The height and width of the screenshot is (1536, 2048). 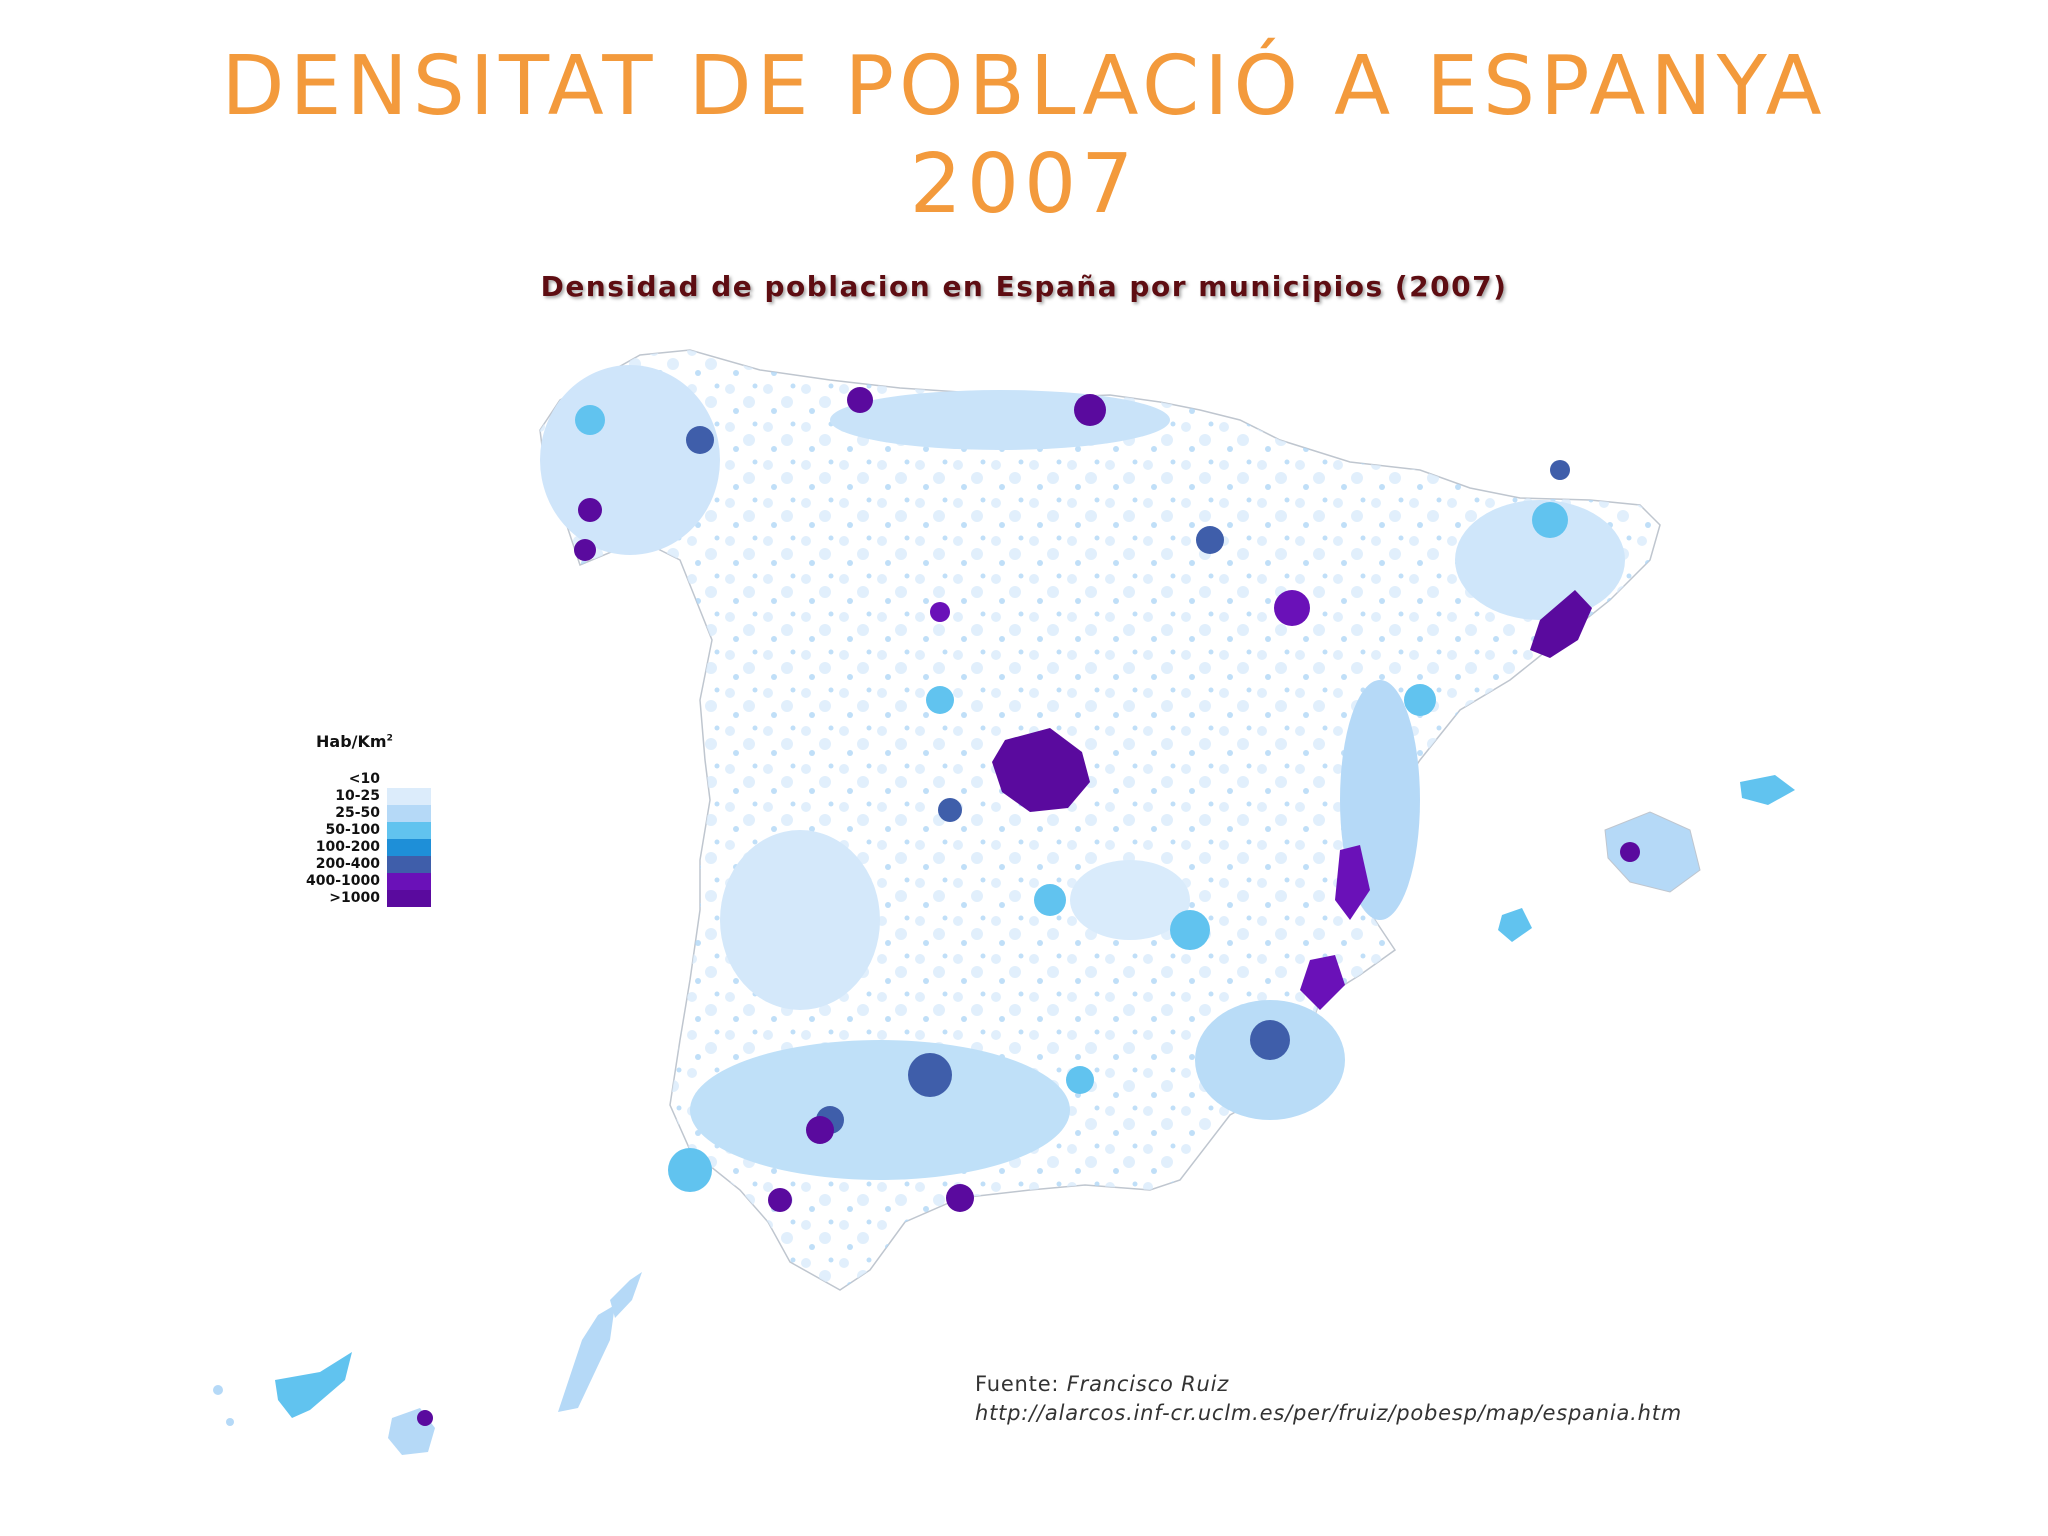 I want to click on vigo-area, so click(x=585, y=550).